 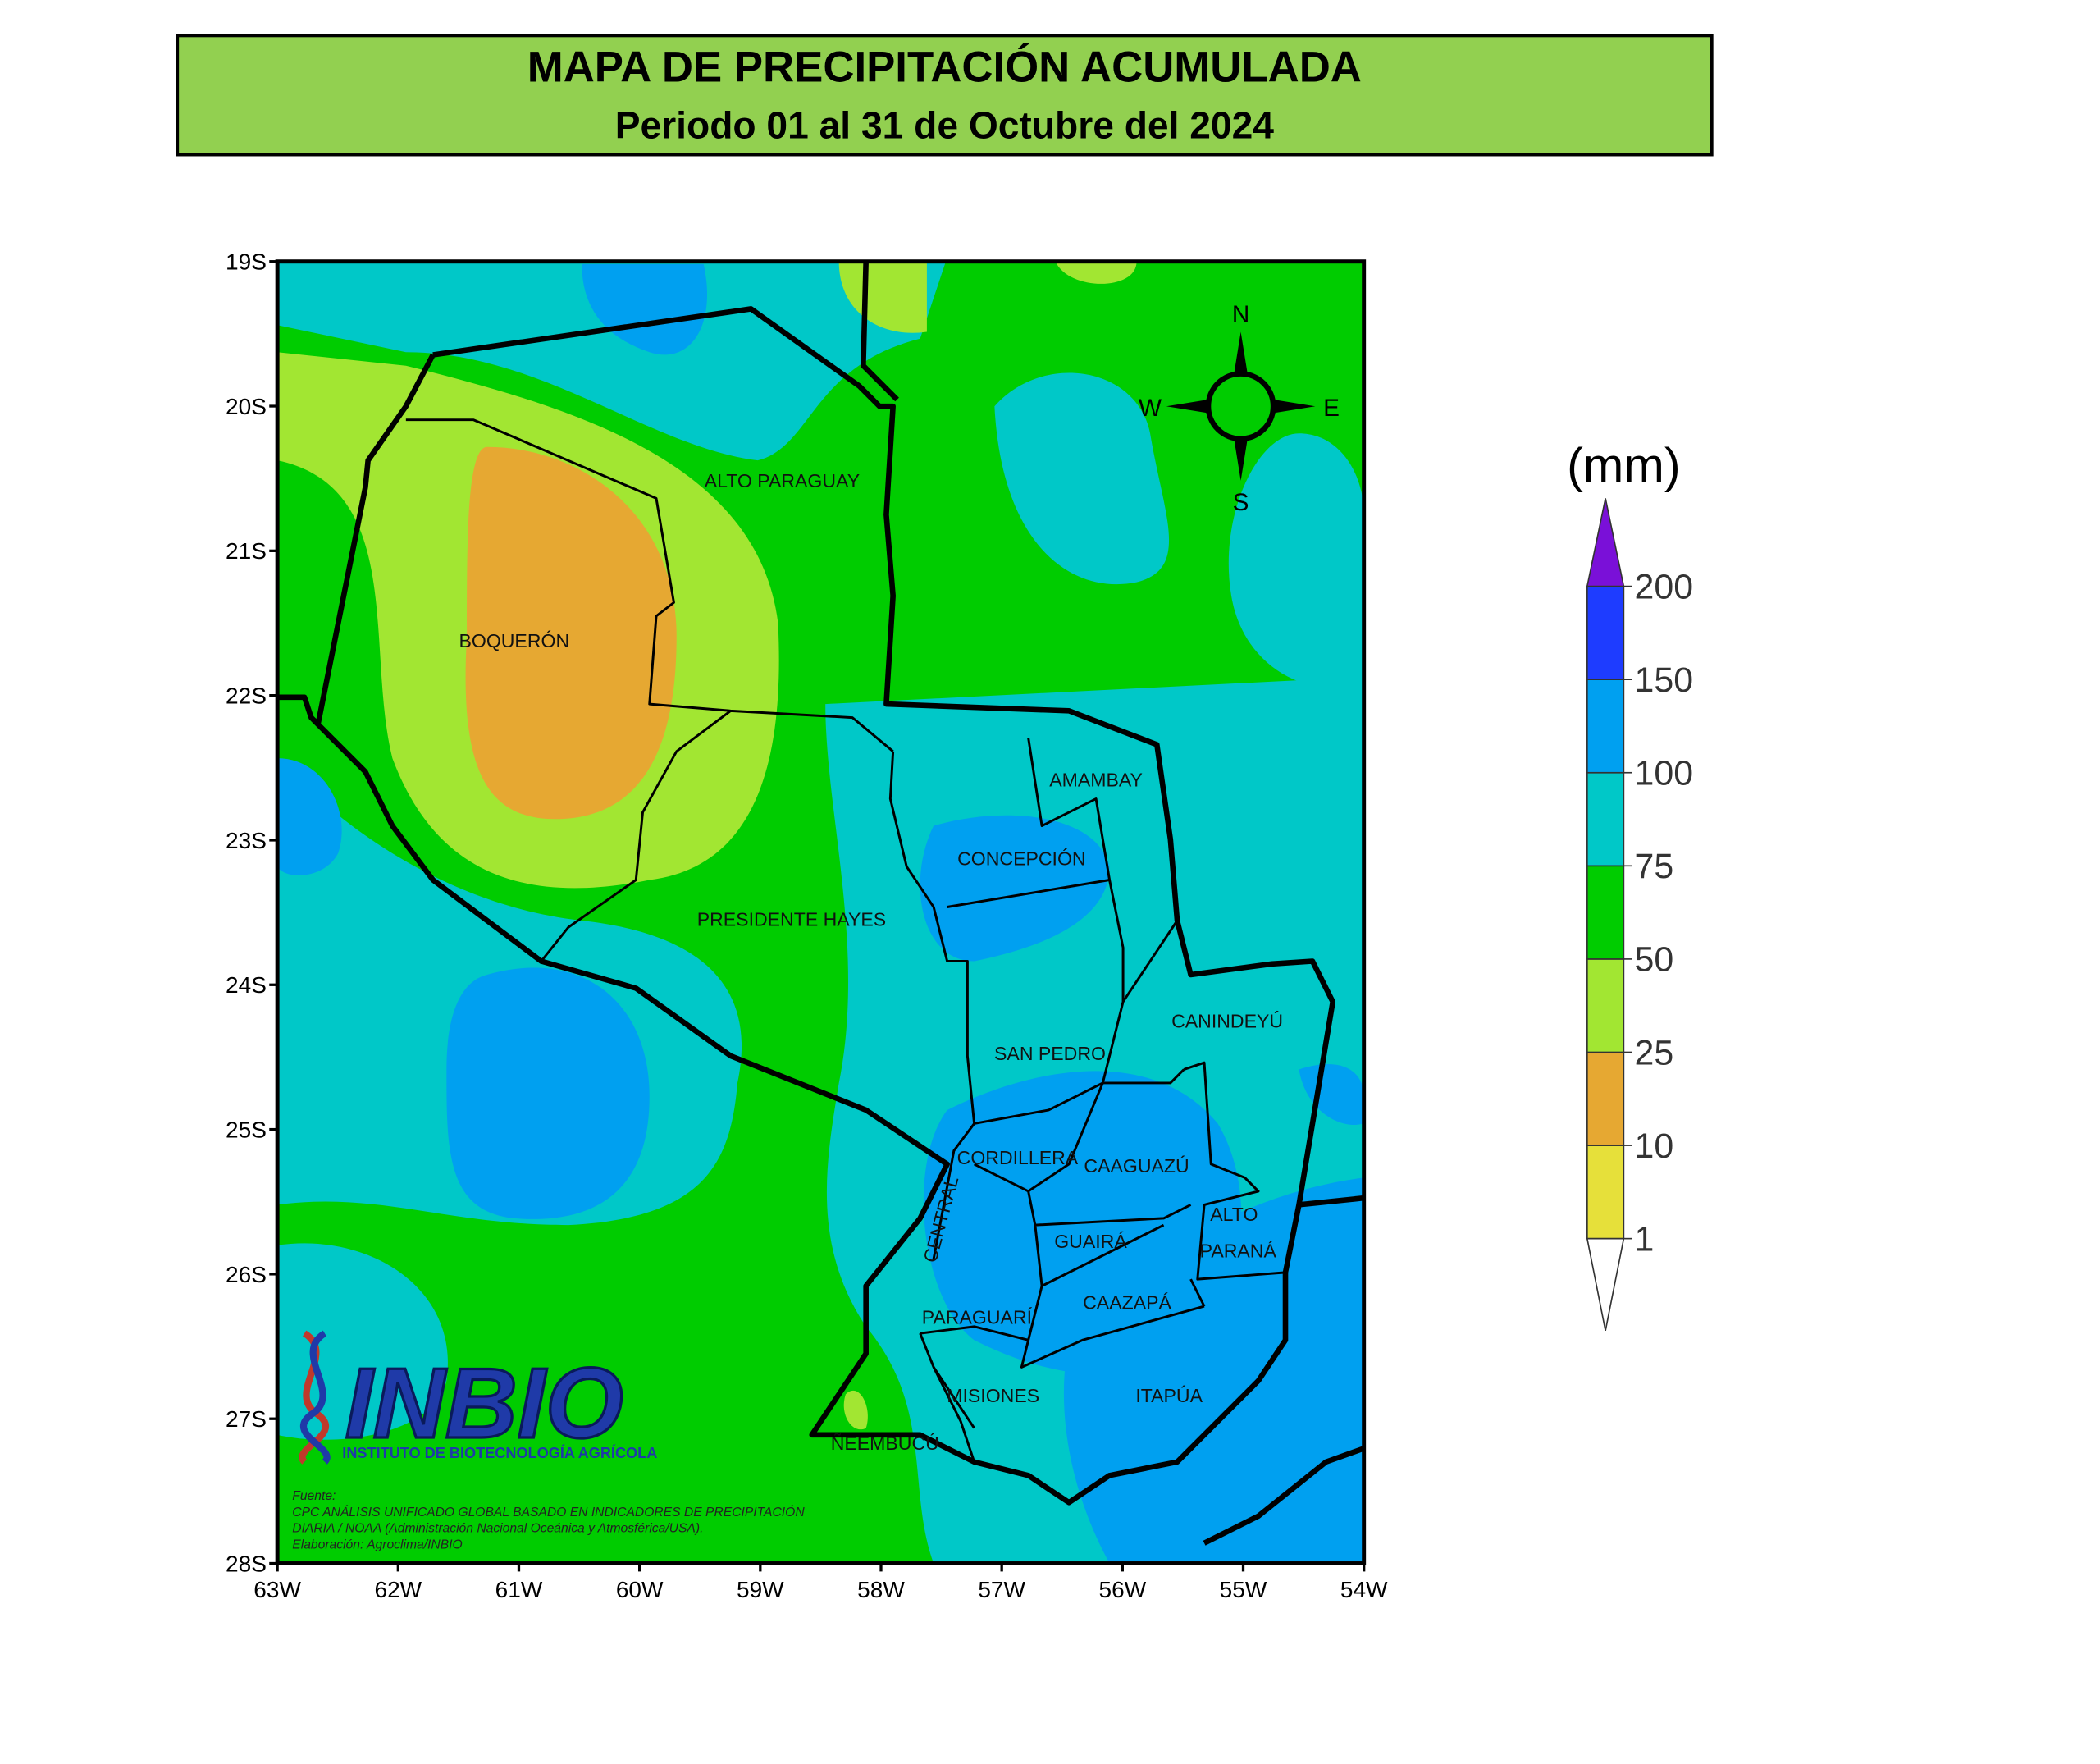 What do you see at coordinates (246, 407) in the screenshot?
I see `lat-label: 20S` at bounding box center [246, 407].